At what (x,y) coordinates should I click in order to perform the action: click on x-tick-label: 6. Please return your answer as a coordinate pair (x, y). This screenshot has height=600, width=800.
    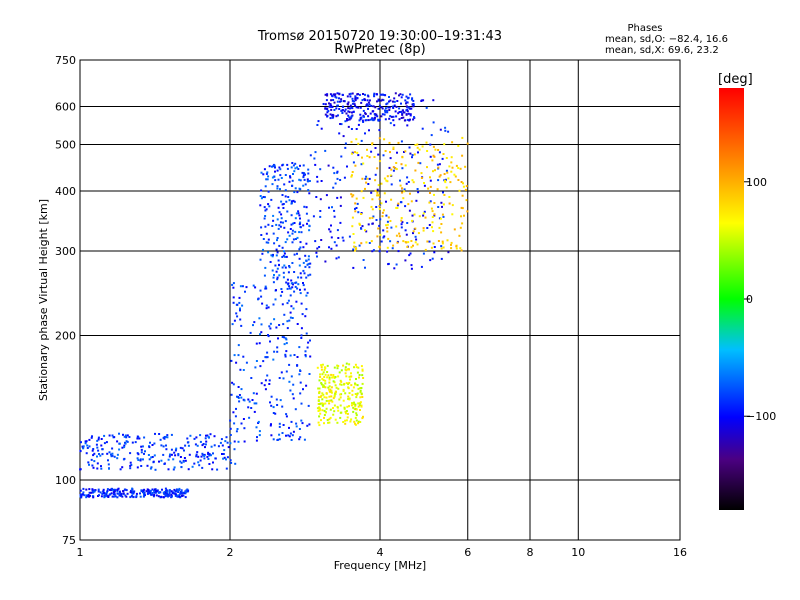
    Looking at the image, I should click on (467, 552).